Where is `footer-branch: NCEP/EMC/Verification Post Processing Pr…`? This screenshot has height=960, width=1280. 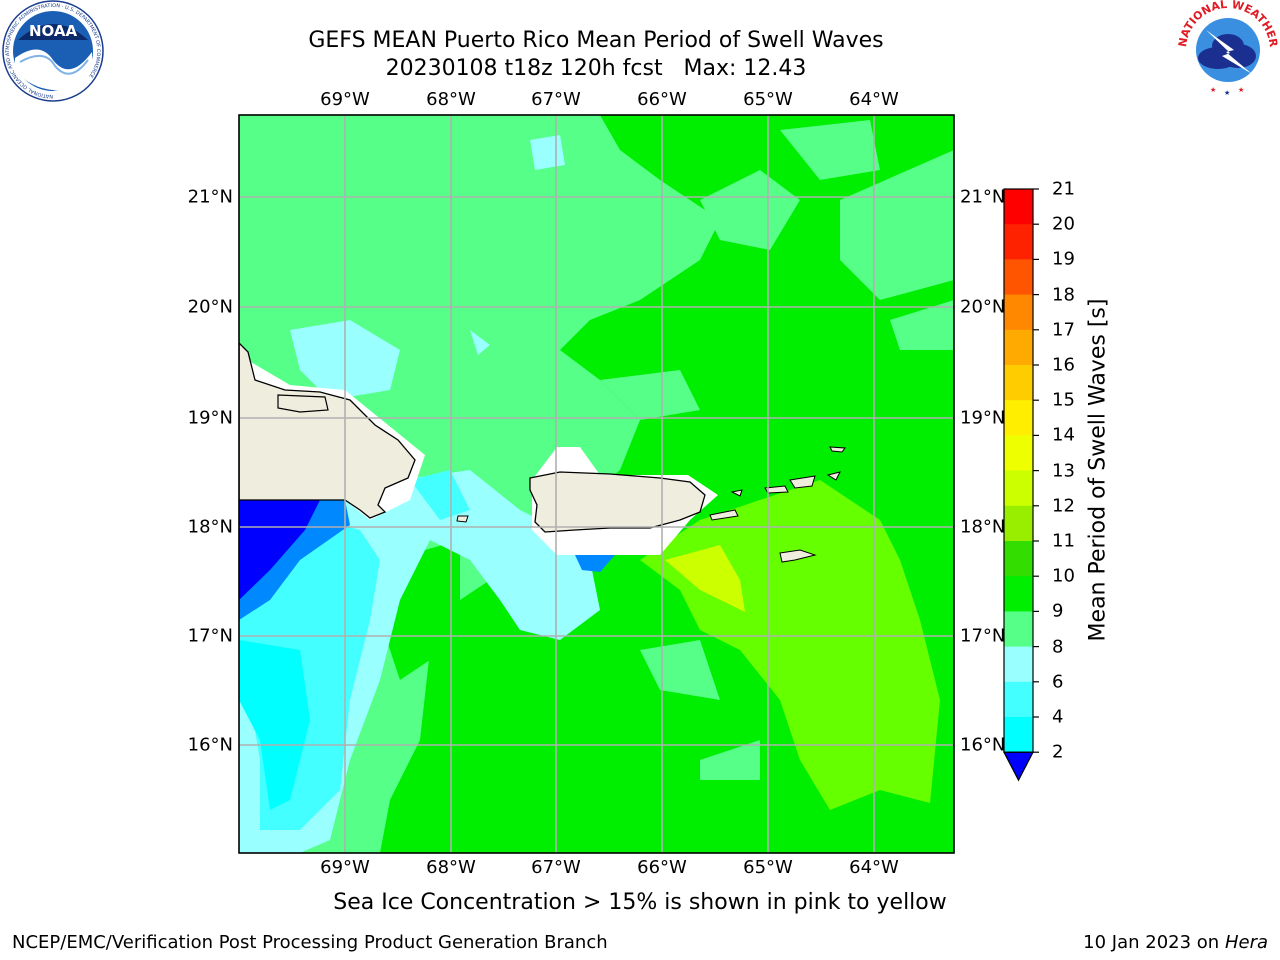 footer-branch: NCEP/EMC/Verification Post Processing Pr… is located at coordinates (310, 942).